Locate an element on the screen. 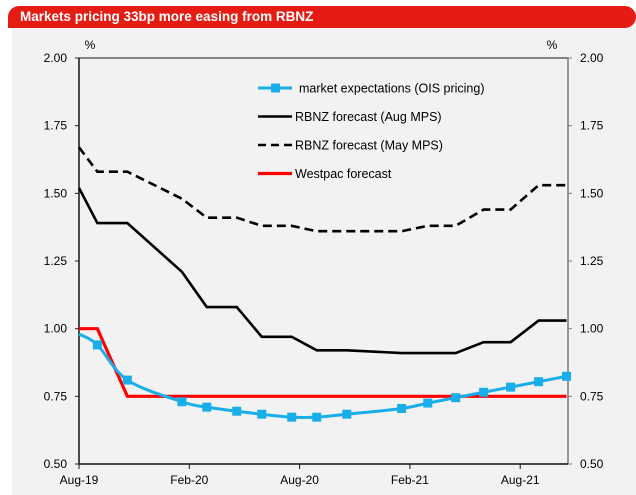 The width and height of the screenshot is (636, 495). legend-item: Westpac forecast is located at coordinates (325, 174).